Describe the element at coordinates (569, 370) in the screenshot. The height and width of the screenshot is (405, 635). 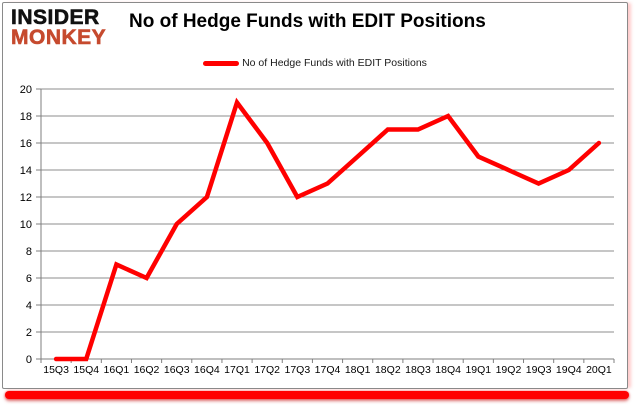
I see `x-tick-label: 19Q4` at that location.